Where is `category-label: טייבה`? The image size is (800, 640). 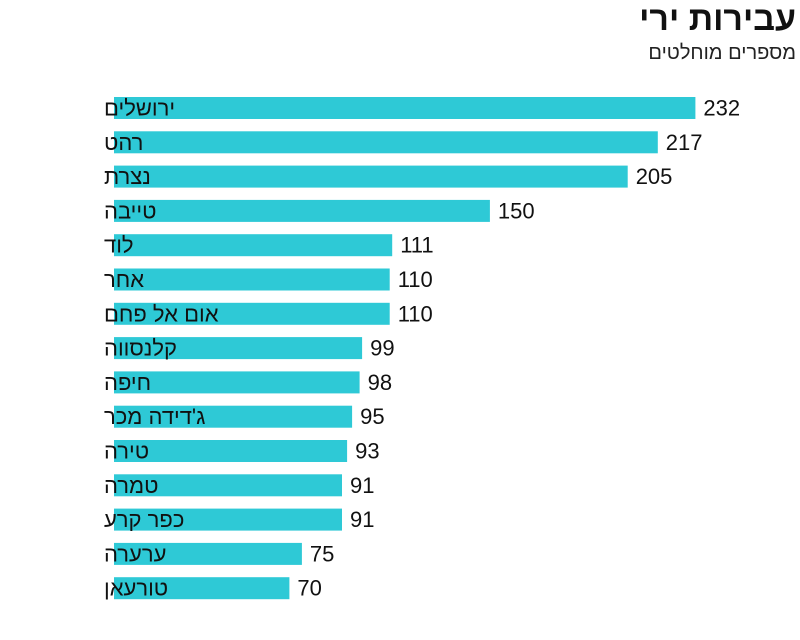 category-label: טייבה is located at coordinates (130, 210).